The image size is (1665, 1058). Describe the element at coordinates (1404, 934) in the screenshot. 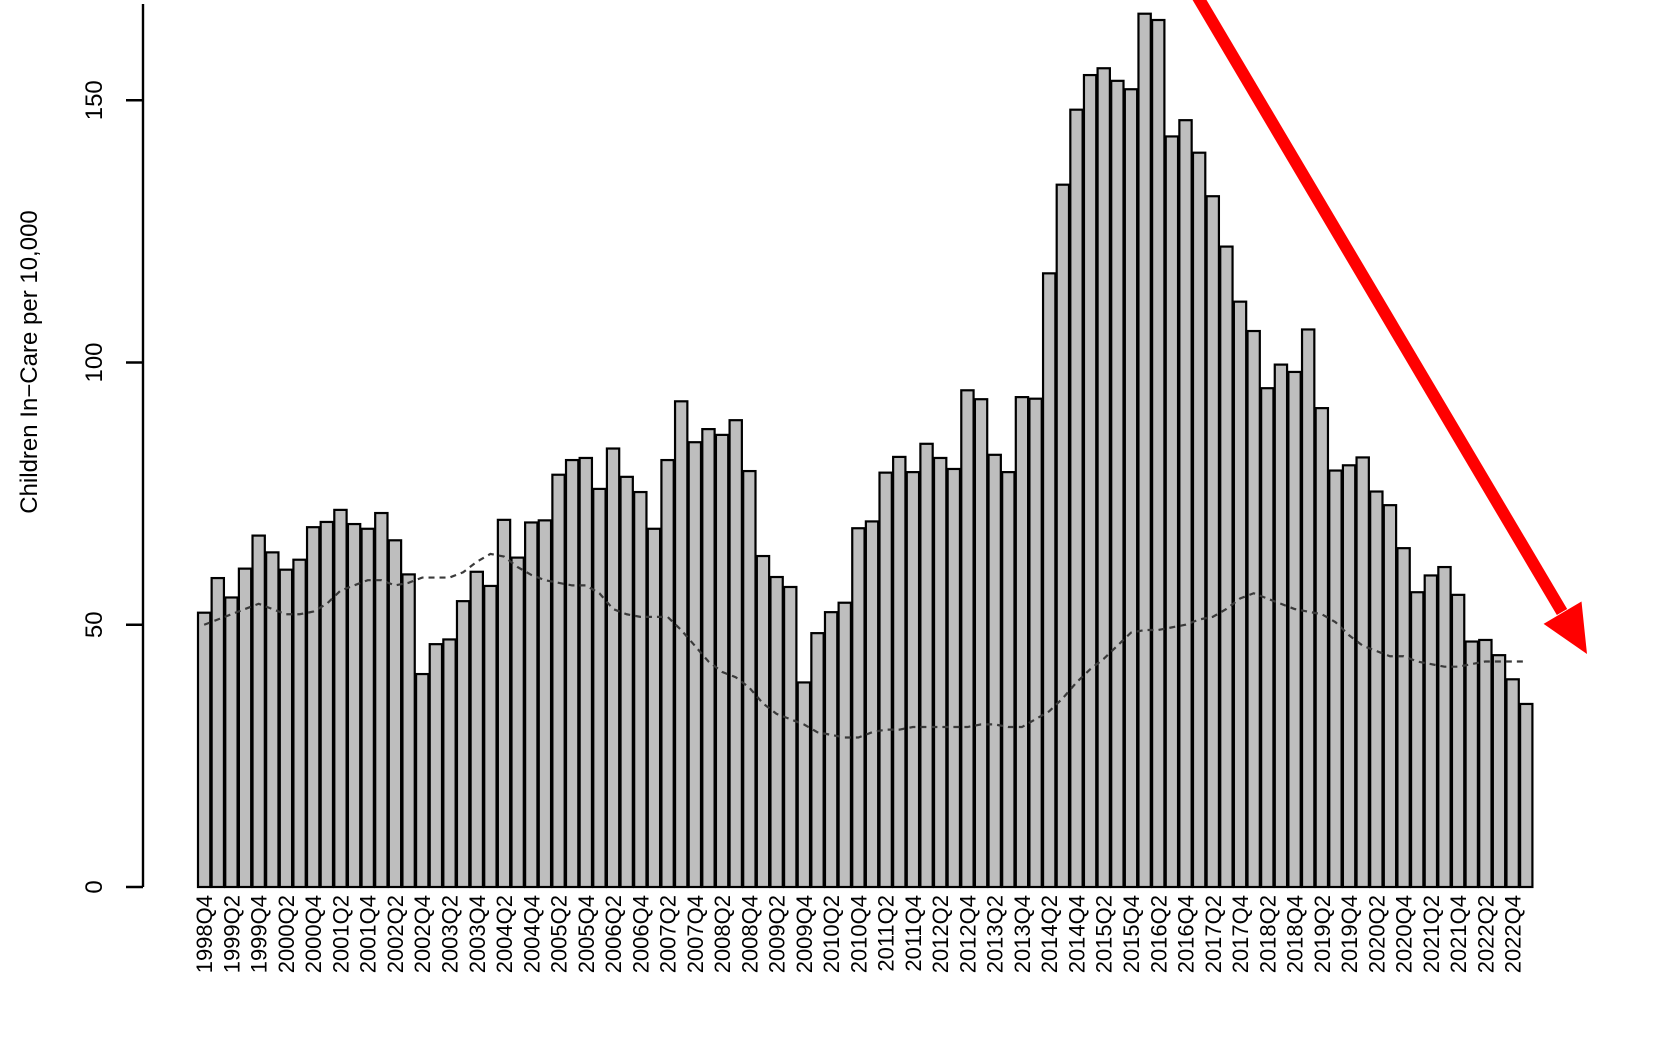

I see `x-tick-label-2020Q4: 2020Q4` at that location.